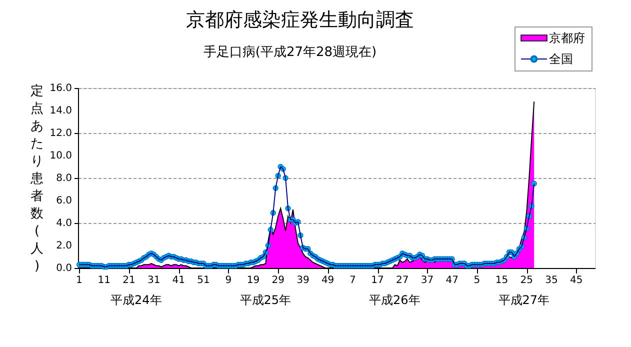 The width and height of the screenshot is (631, 347). What do you see at coordinates (501, 280) in the screenshot?
I see `x-tick-label: 15` at bounding box center [501, 280].